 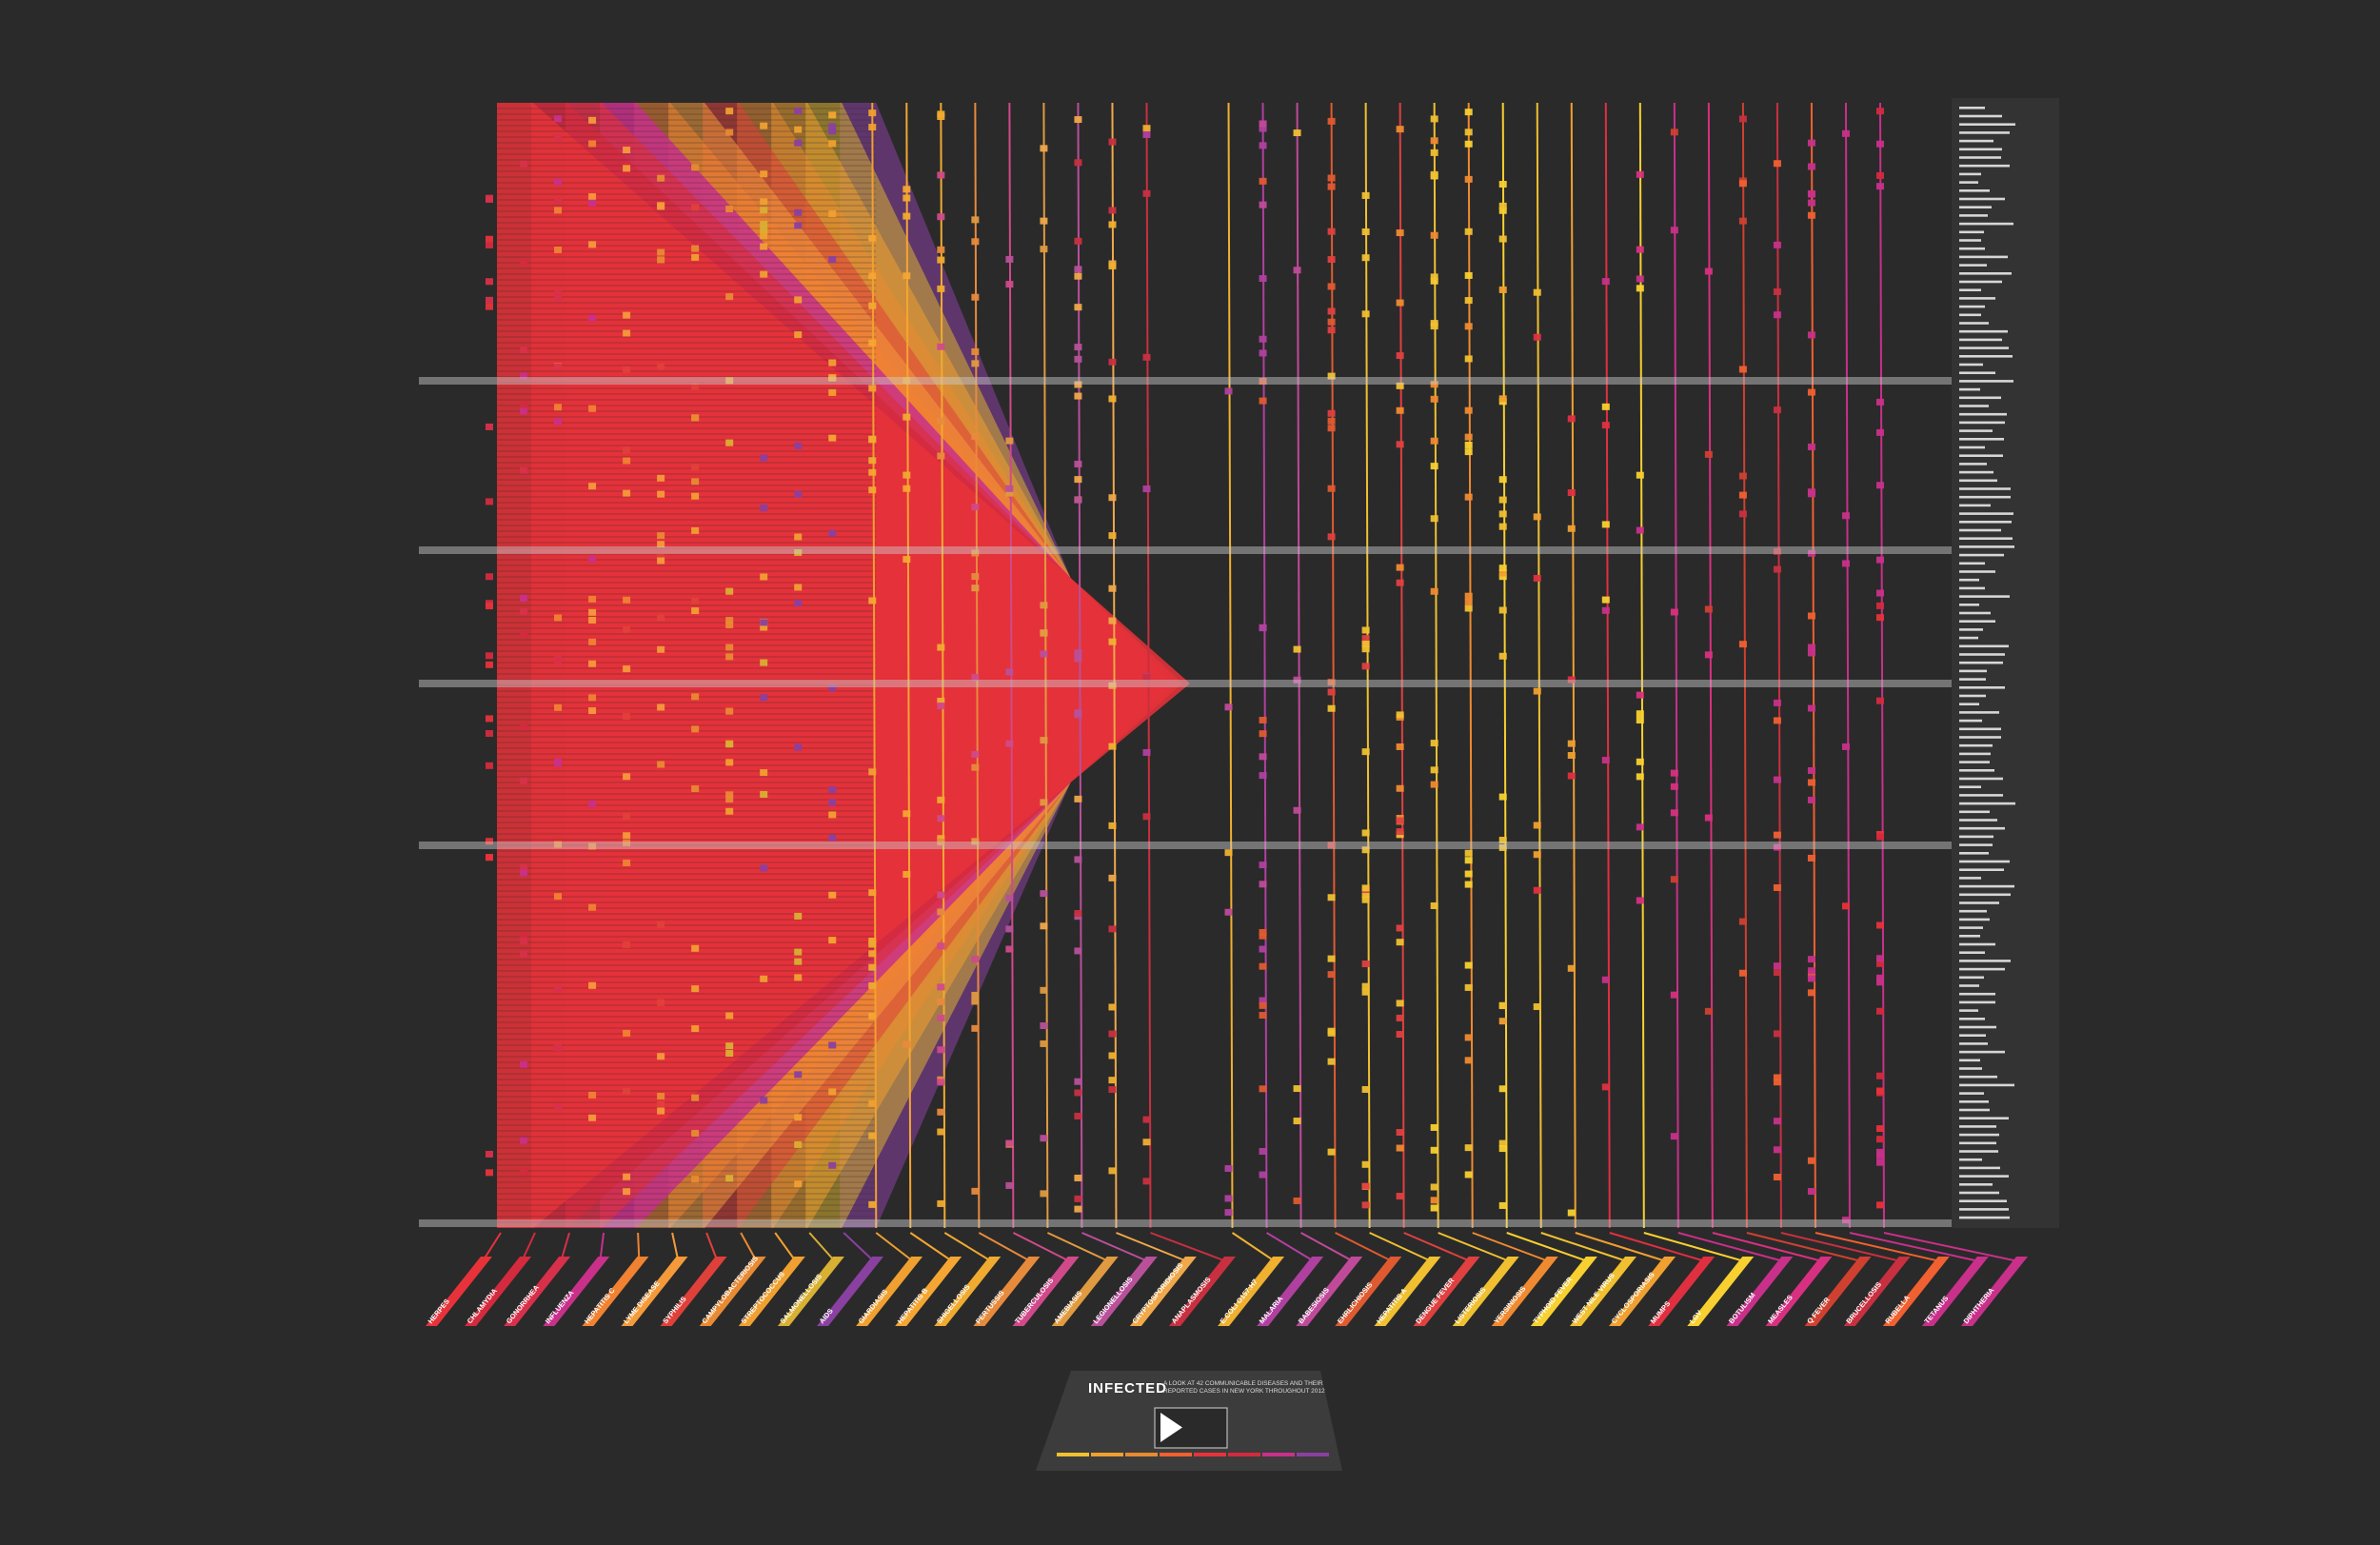 What do you see at coordinates (1171, 1427) in the screenshot?
I see `play-icon` at bounding box center [1171, 1427].